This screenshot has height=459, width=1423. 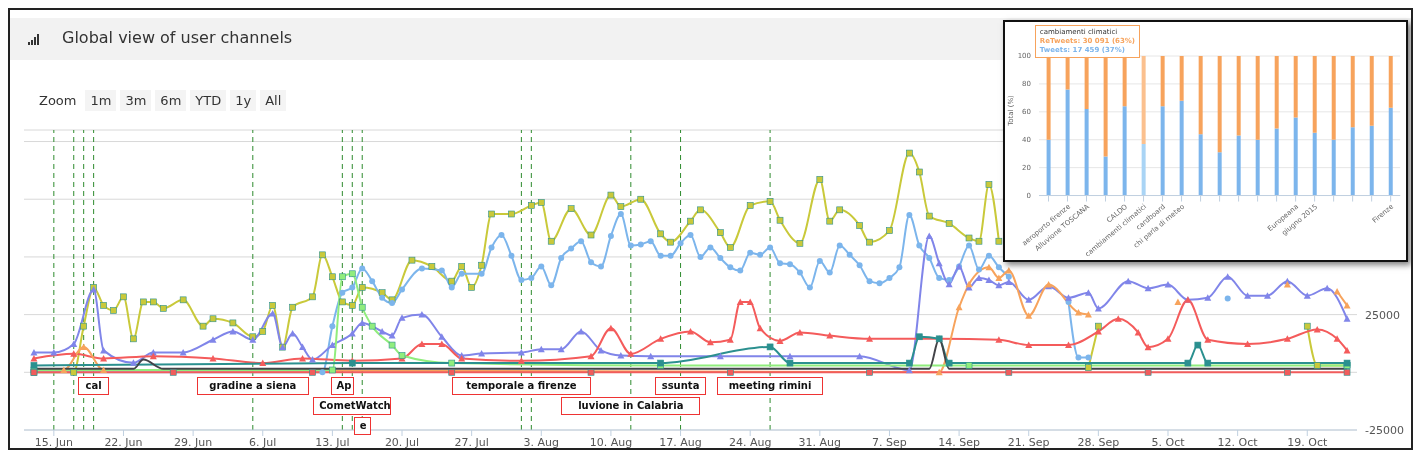 I want to click on flag-box: gradine a siena, so click(x=252, y=386).